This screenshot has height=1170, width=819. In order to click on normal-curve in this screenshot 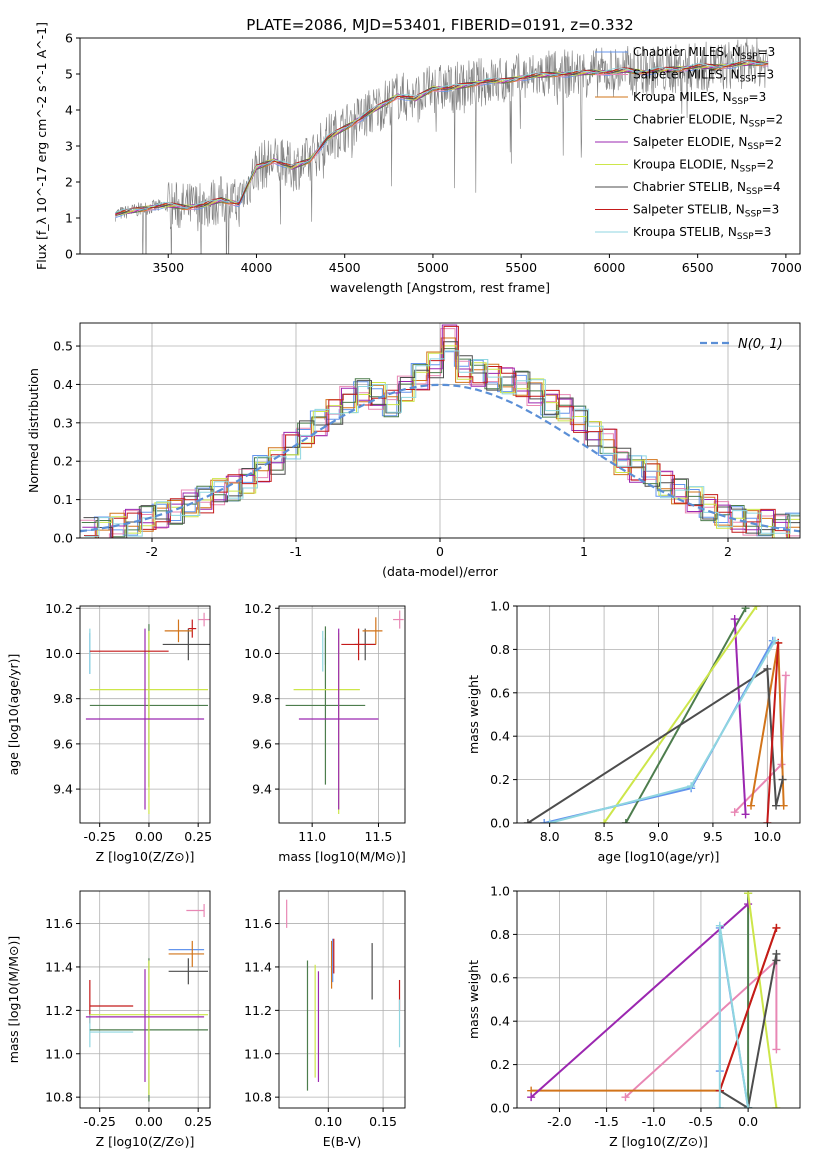, I will do `click(440, 458)`.